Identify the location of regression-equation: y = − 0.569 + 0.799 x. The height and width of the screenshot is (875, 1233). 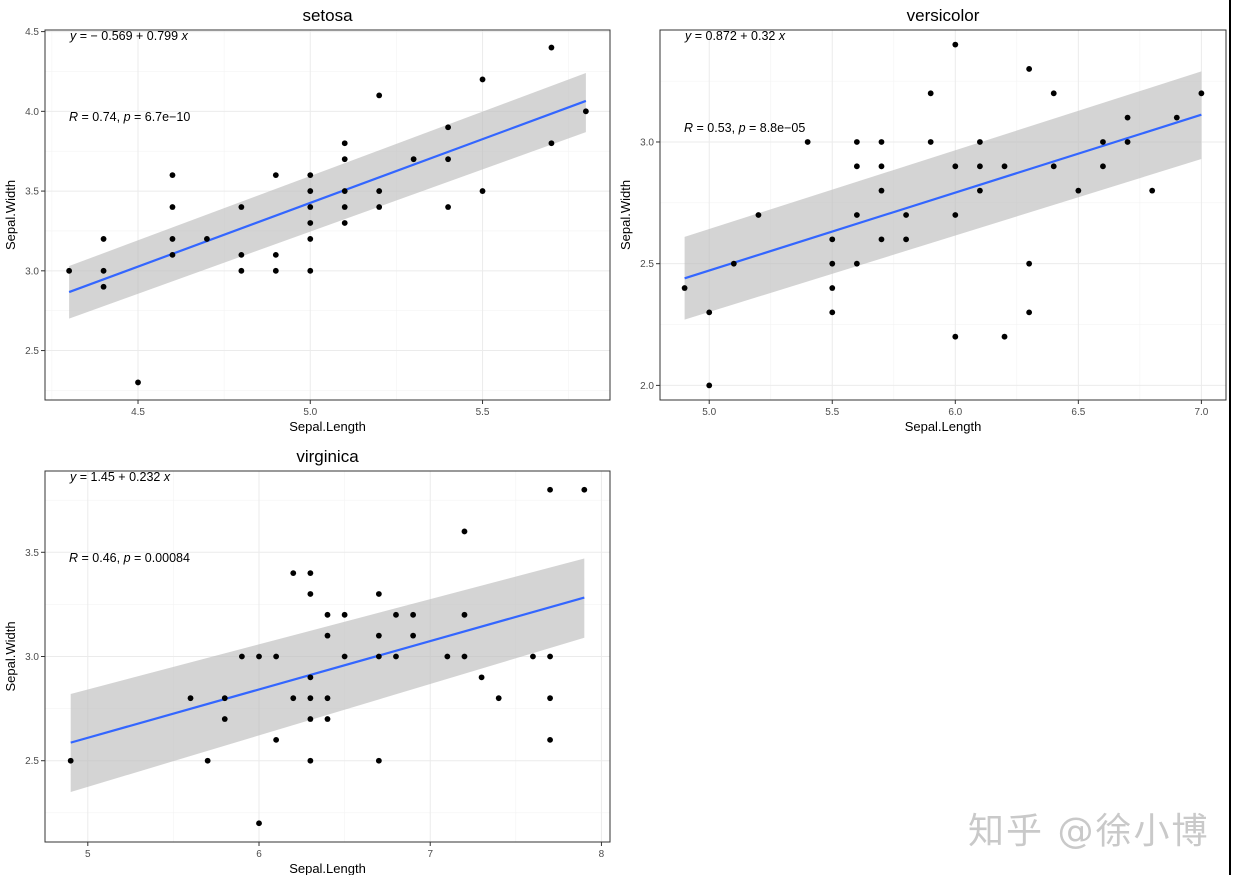
(129, 36).